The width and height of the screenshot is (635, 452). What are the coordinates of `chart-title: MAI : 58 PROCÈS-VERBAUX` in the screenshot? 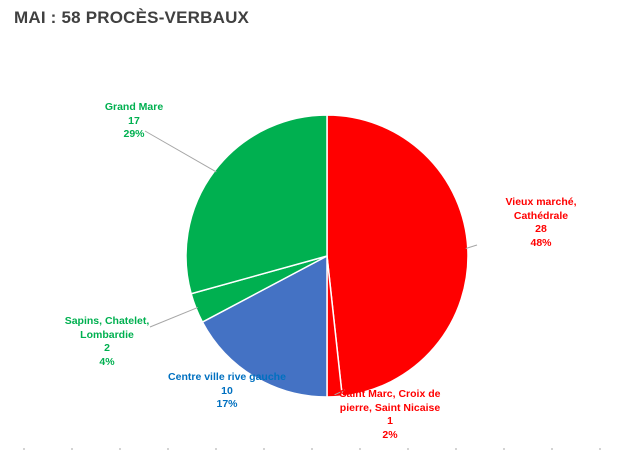 It's located at (132, 17).